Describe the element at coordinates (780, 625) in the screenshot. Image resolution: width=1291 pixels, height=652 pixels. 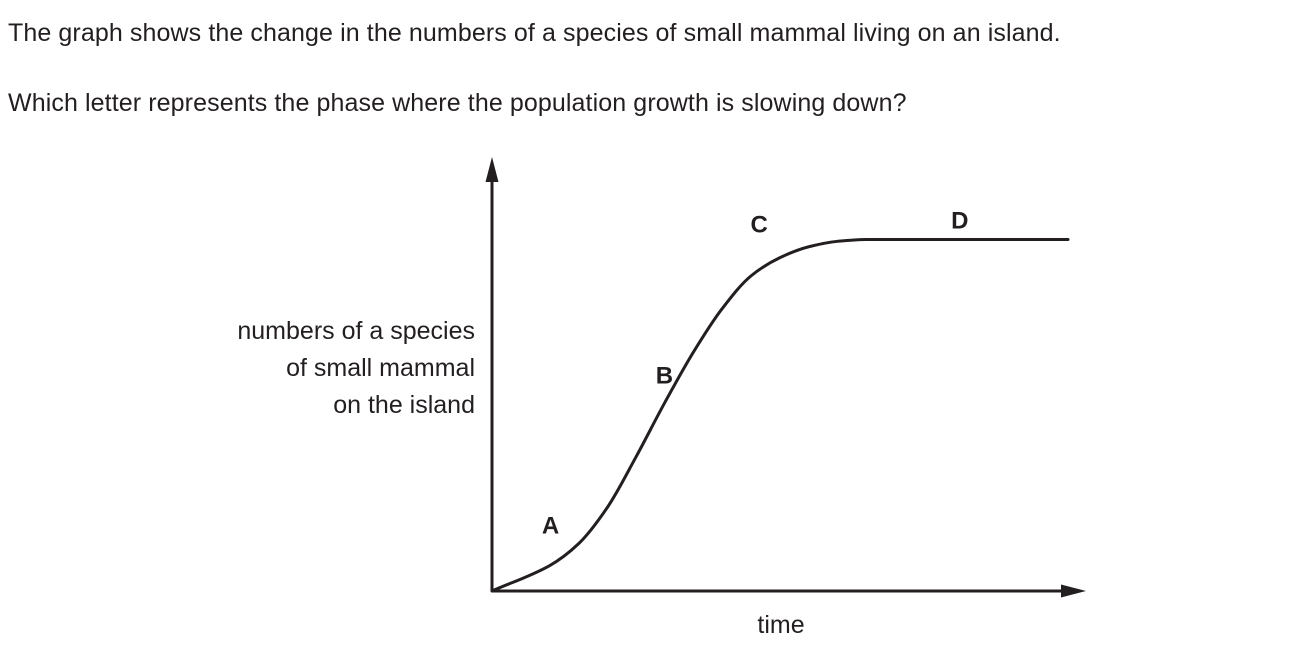
I see `x-axis-label: time` at that location.